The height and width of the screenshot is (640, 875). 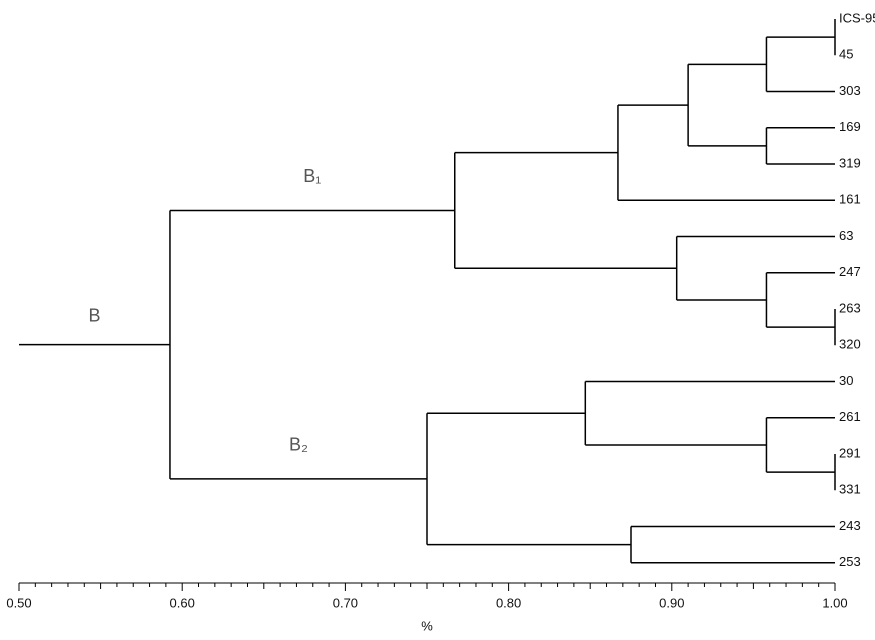 What do you see at coordinates (312, 176) in the screenshot?
I see `cluster-label: B₁` at bounding box center [312, 176].